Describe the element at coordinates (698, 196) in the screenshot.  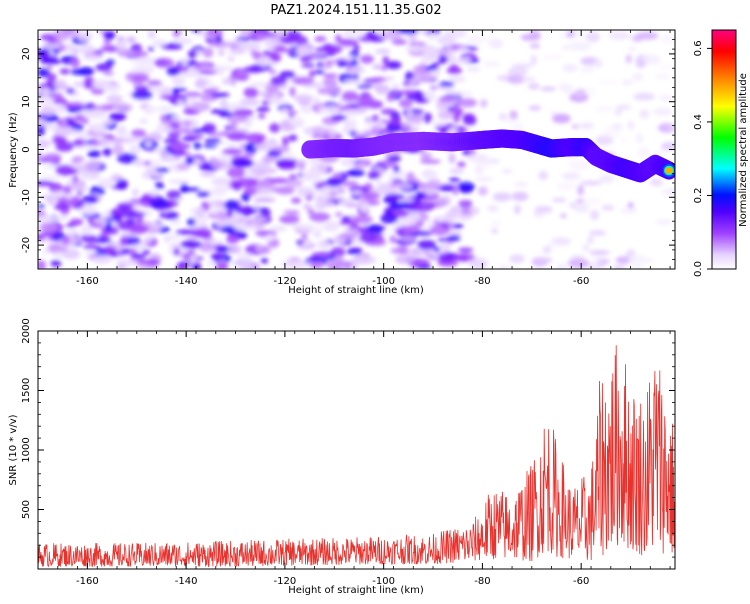
I see `colorbar-tick-label: 0.2` at that location.